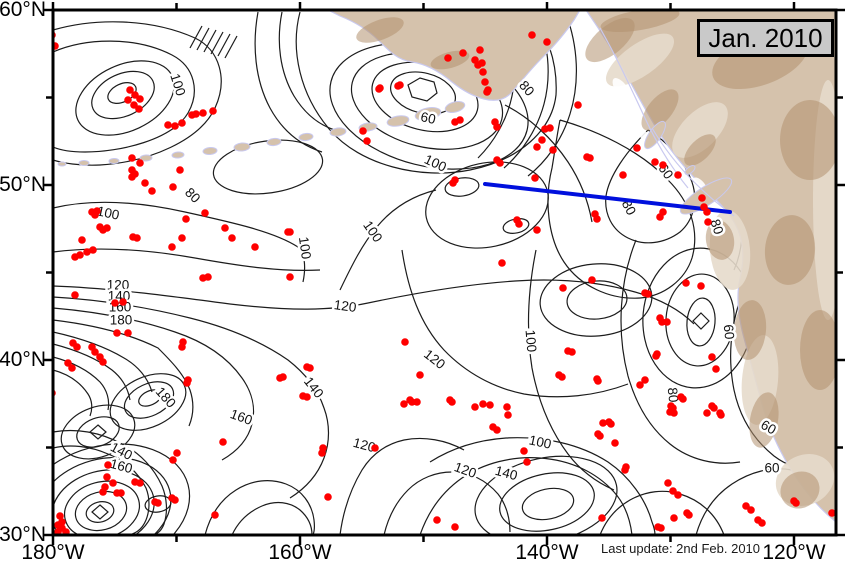  I want to click on track-line, so click(607, 198).